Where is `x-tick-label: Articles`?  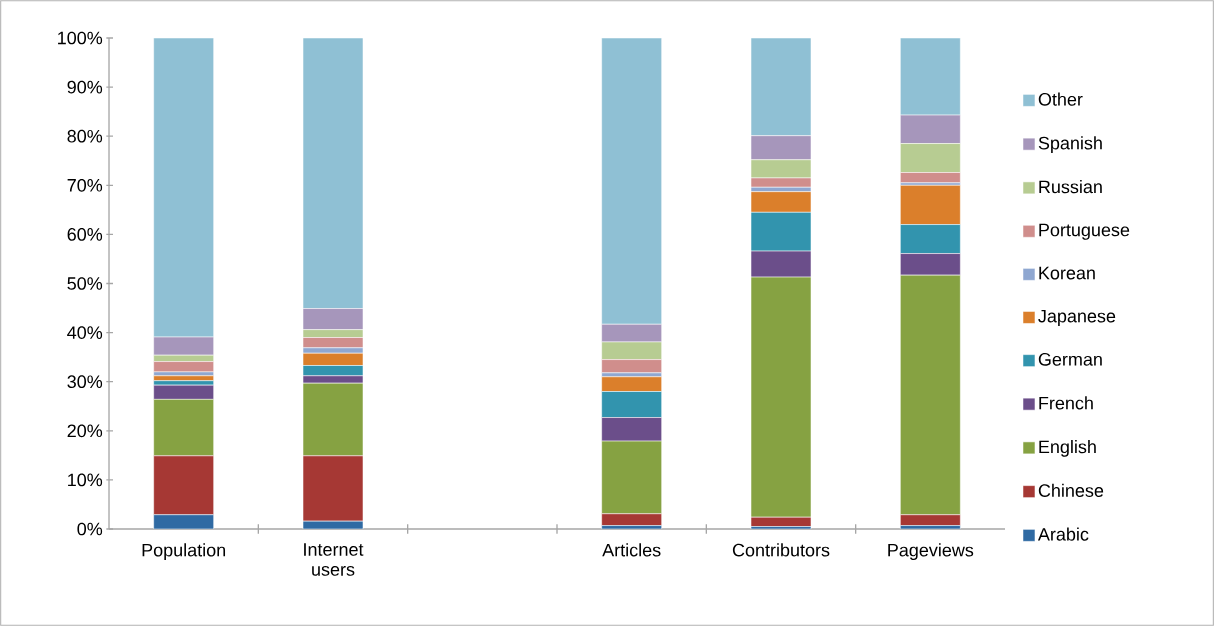
x-tick-label: Articles is located at coordinates (631, 550).